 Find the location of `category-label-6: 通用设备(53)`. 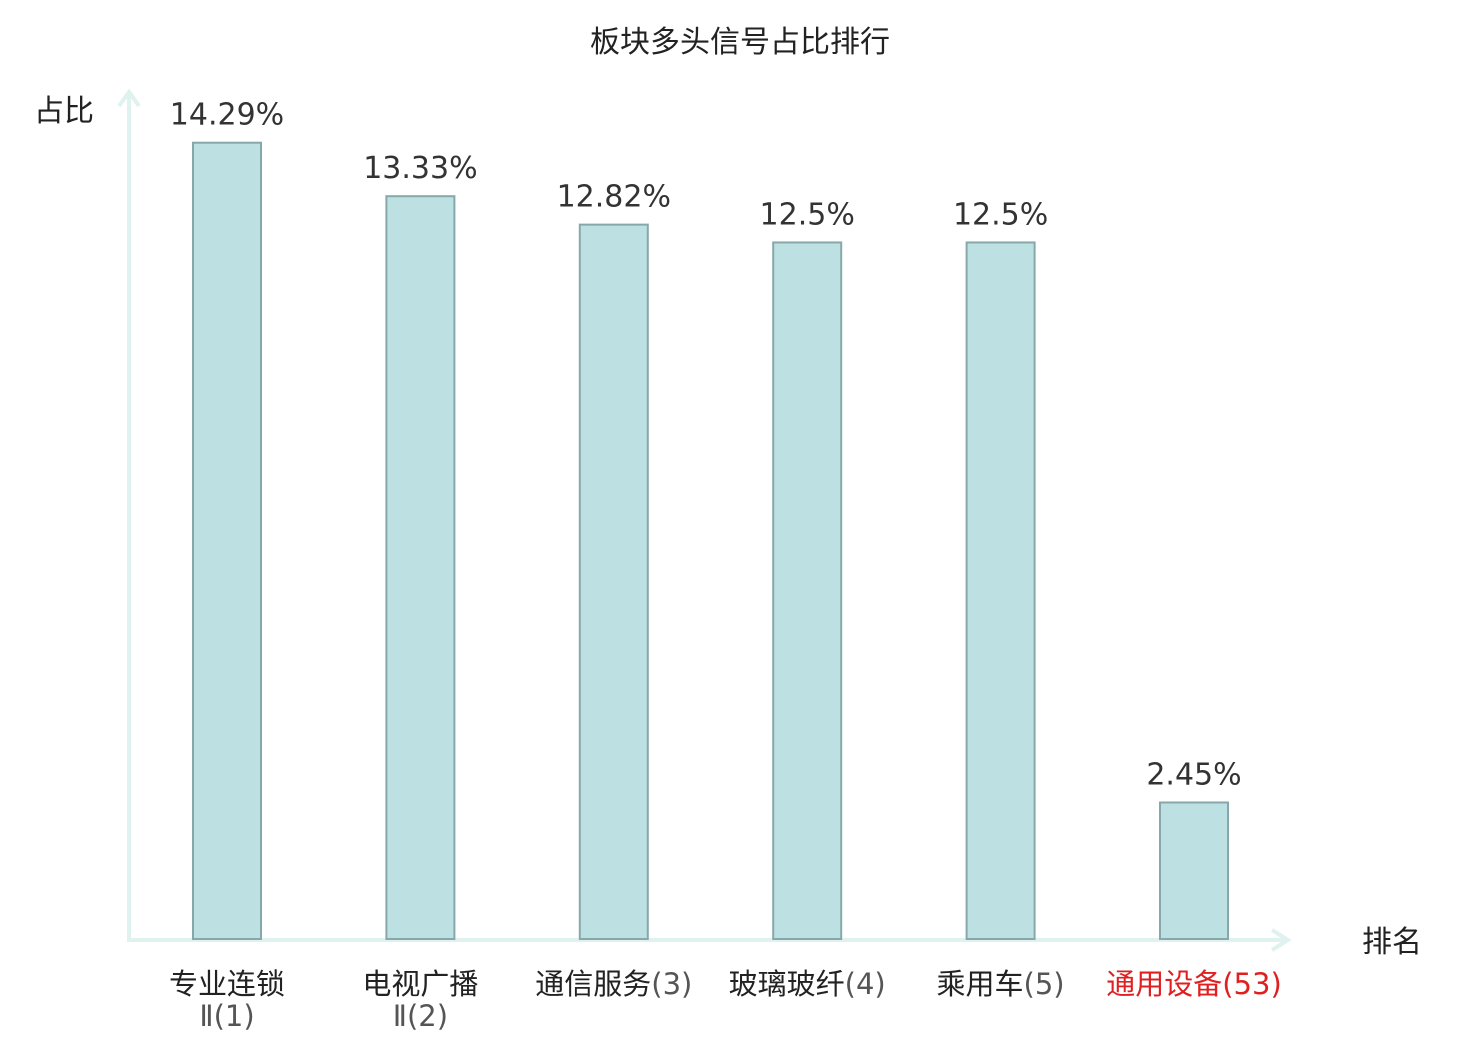

category-label-6: 通用设备(53) is located at coordinates (1194, 984).